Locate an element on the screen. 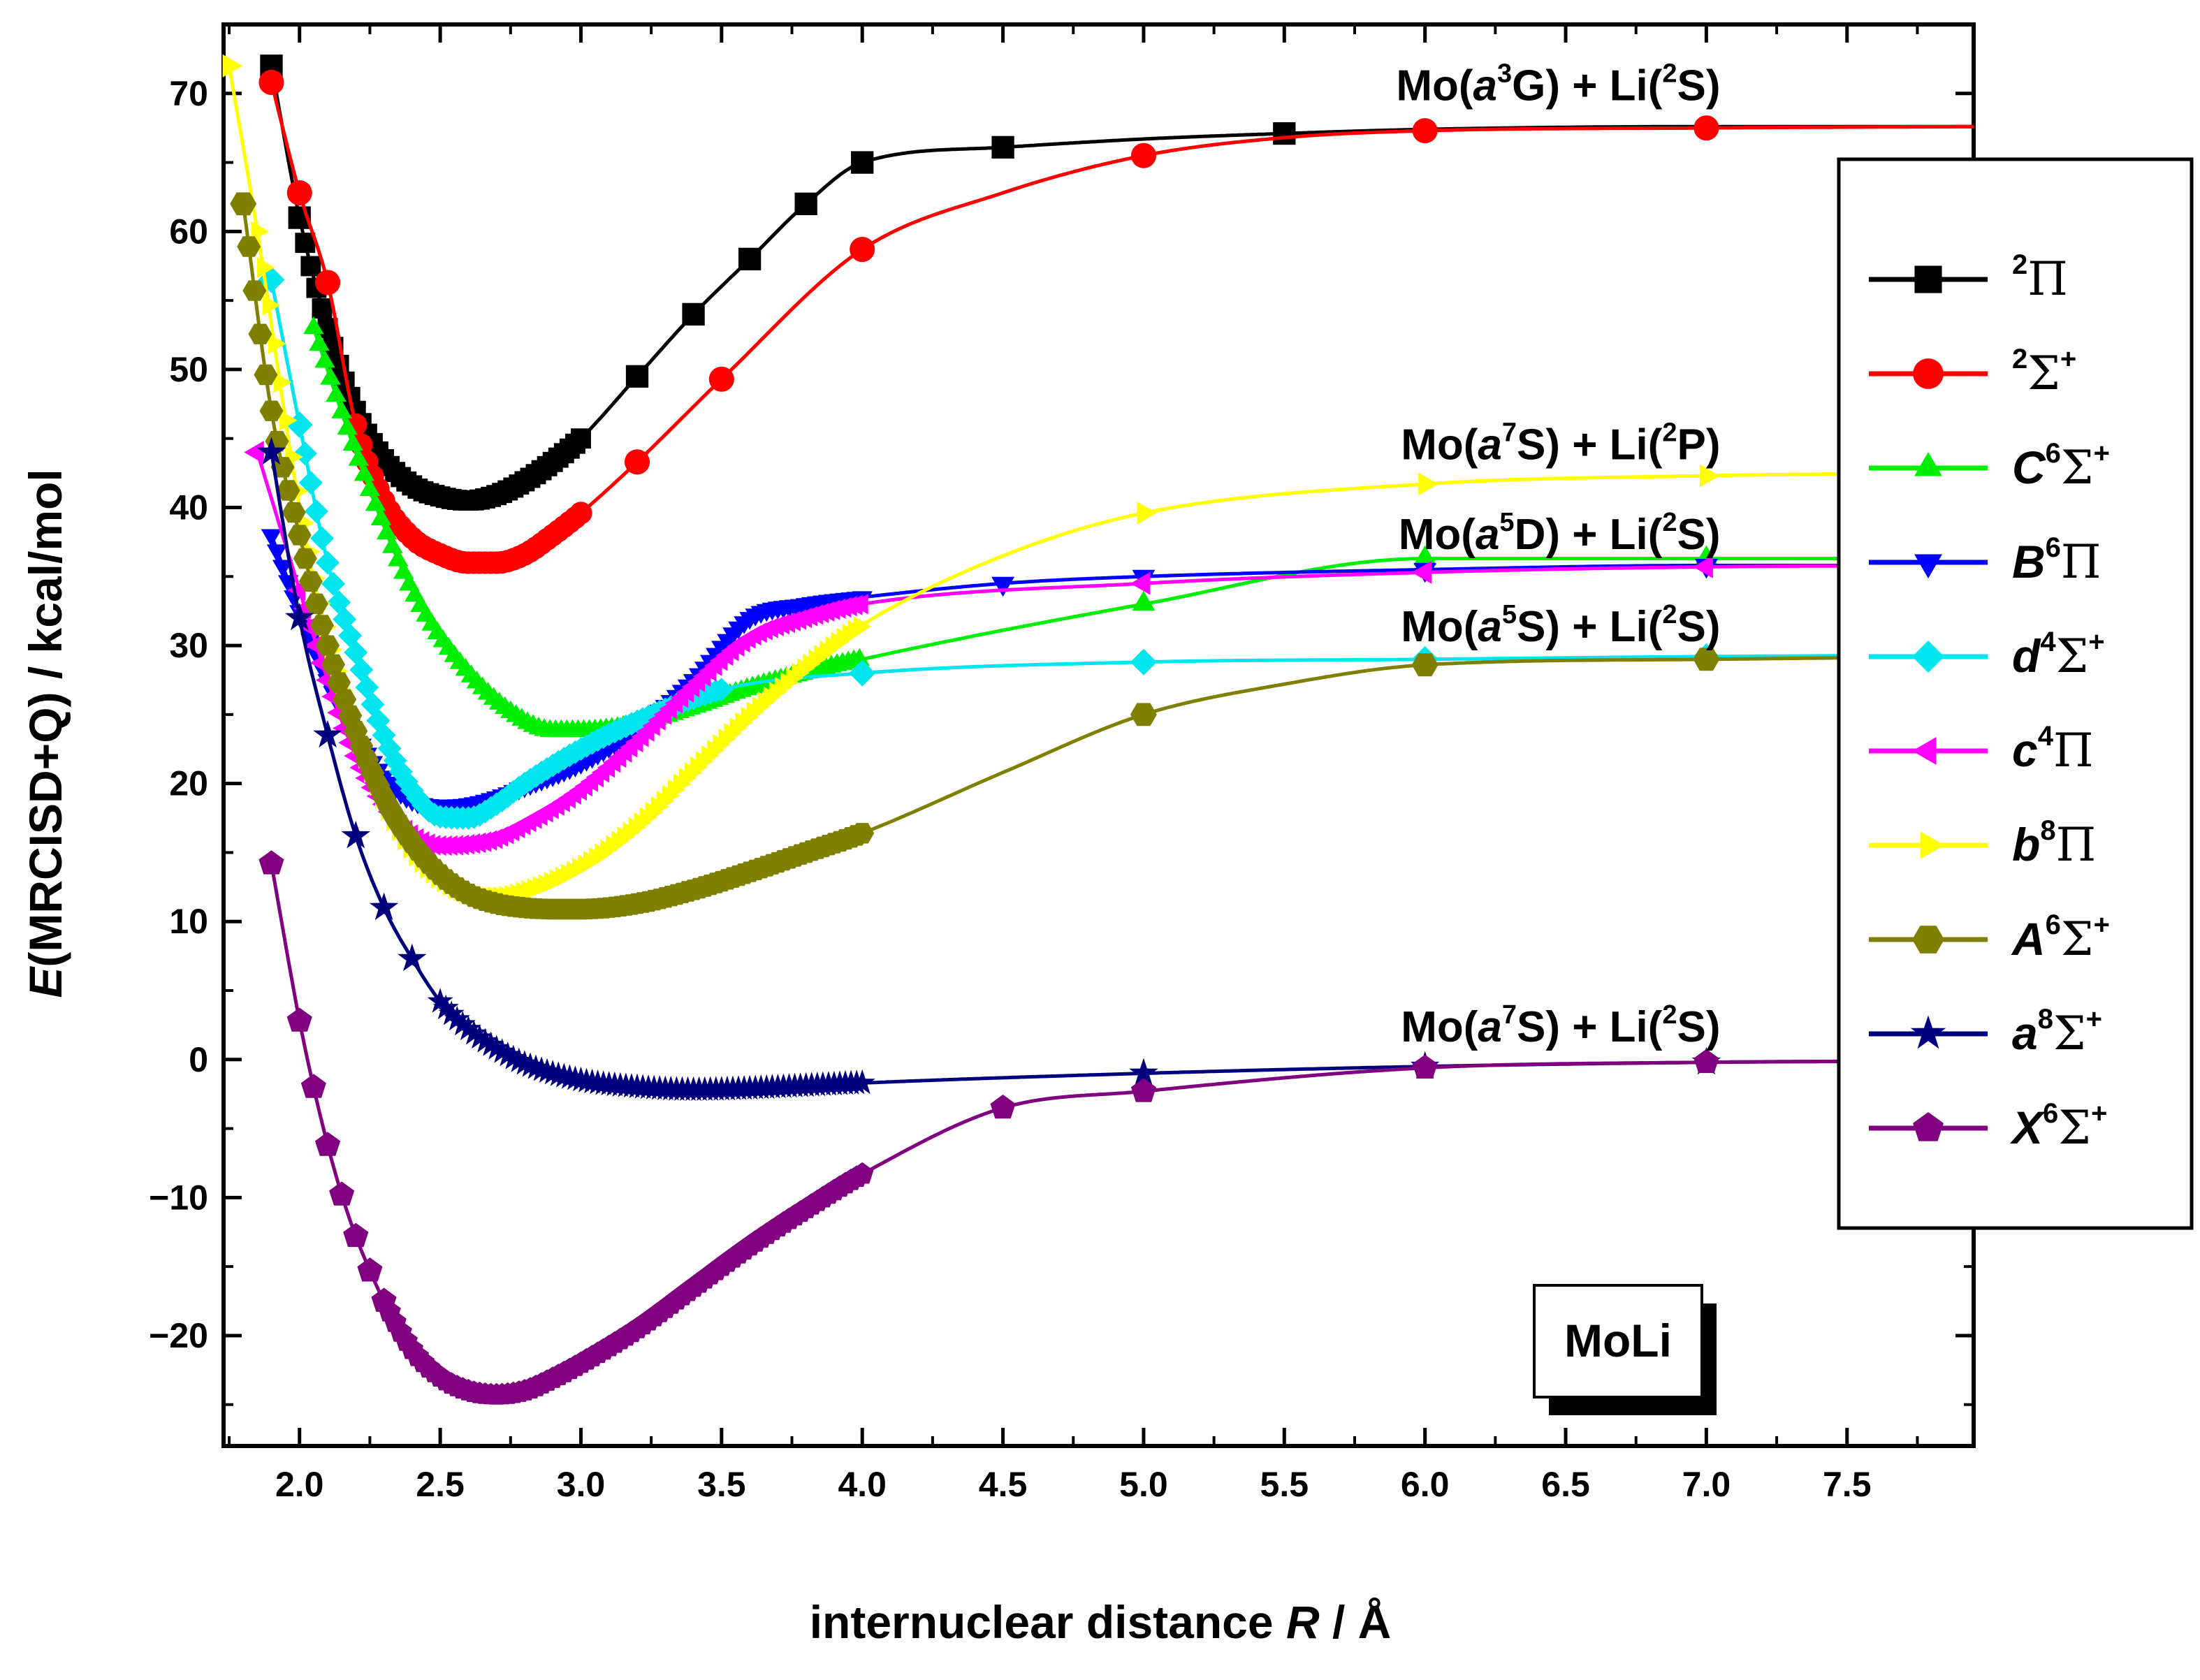  x-axis-title-var: R is located at coordinates (1303, 1622).